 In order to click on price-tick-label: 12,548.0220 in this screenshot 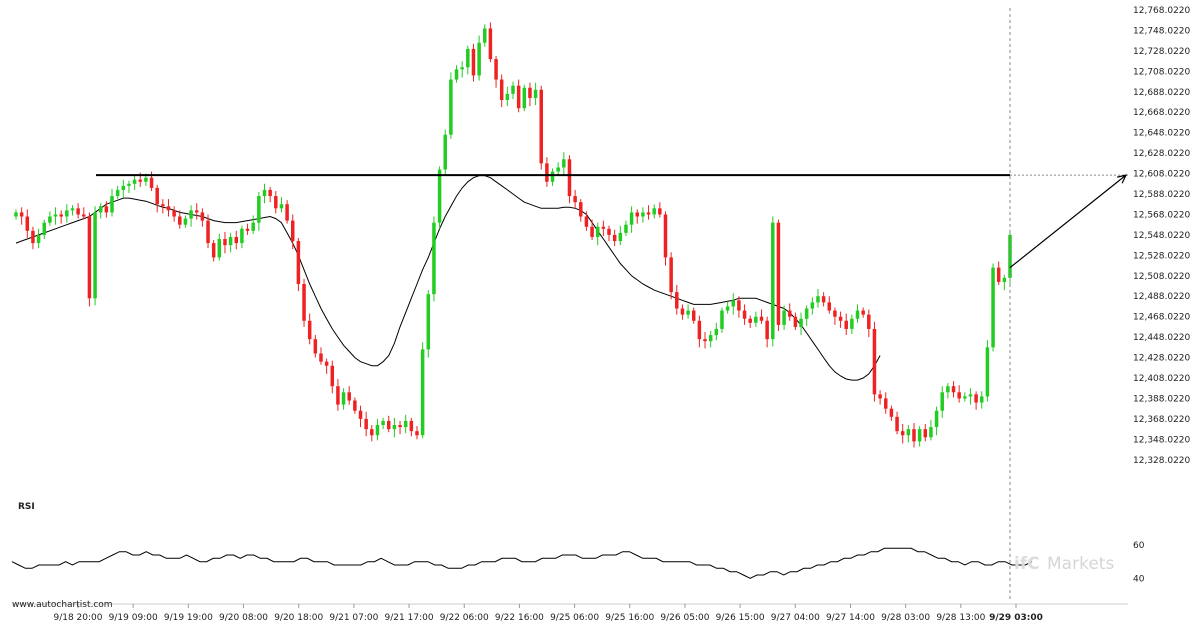, I will do `click(1162, 236)`.